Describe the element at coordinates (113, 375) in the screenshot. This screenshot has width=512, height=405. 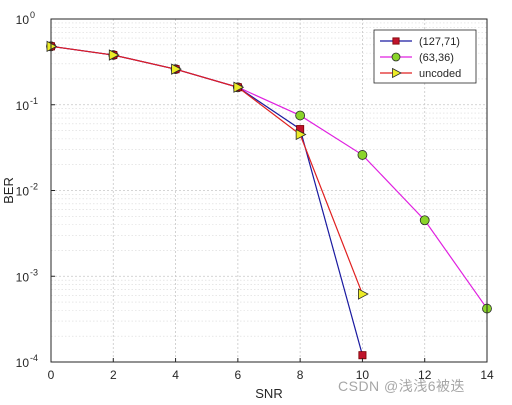
I see `x-tick-label: 2` at that location.